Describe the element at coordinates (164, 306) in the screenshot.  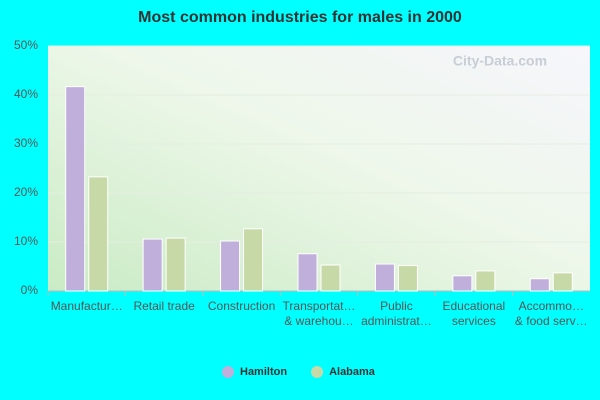
I see `x-tick-label: Retail trade` at that location.